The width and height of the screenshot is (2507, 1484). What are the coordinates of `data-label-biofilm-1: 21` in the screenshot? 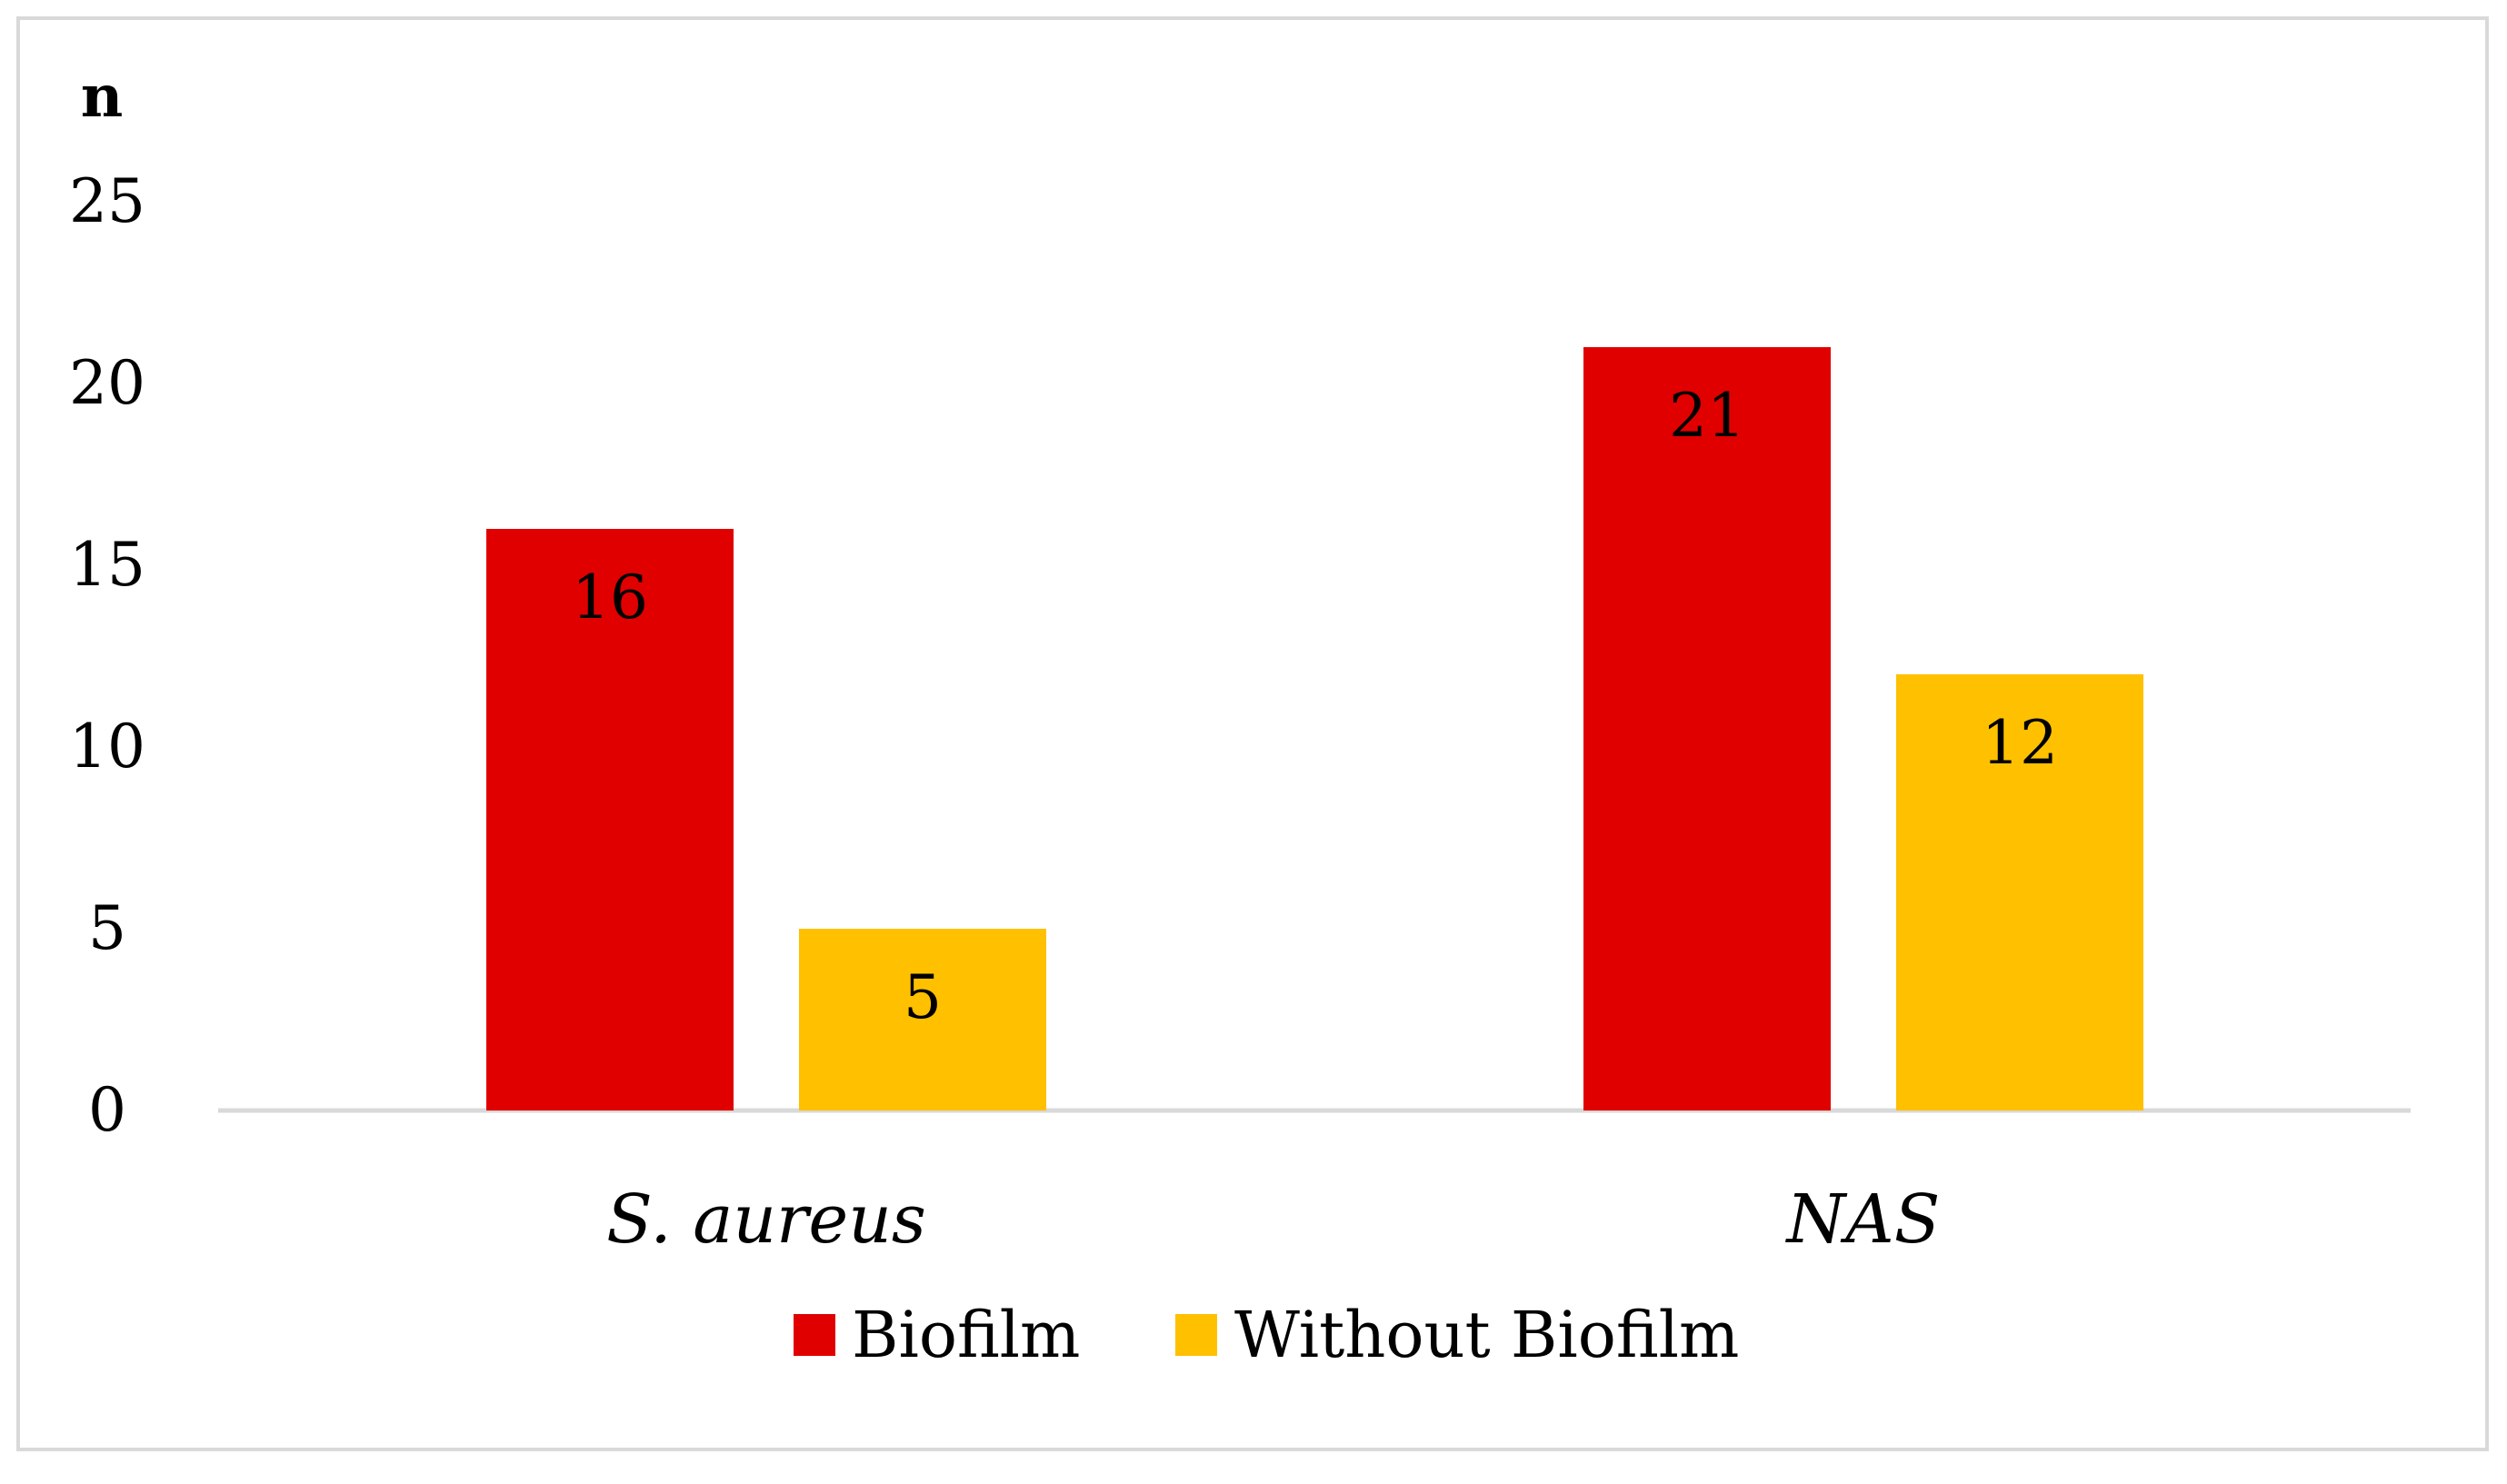 It's located at (1707, 416).